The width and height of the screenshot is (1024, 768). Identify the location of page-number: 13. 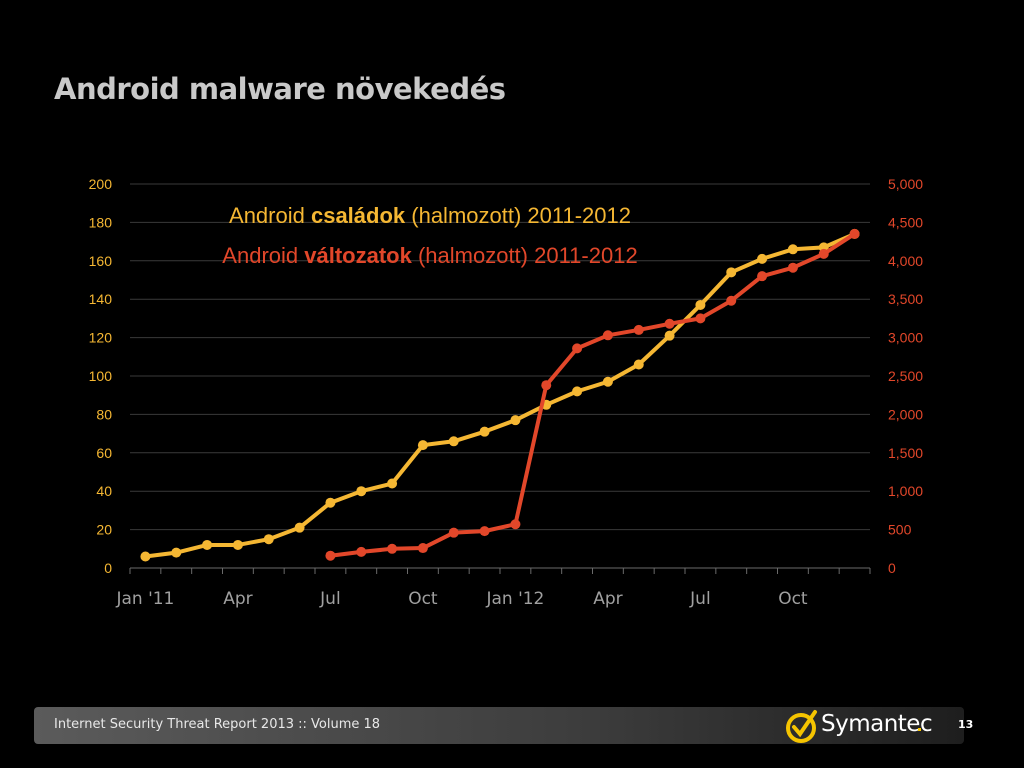
(966, 724).